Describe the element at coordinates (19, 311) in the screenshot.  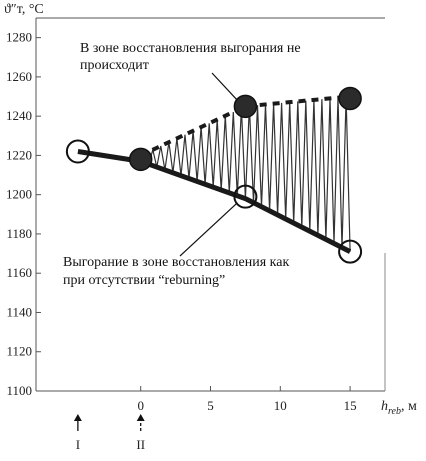
I see `y-tick-label: 1140` at that location.